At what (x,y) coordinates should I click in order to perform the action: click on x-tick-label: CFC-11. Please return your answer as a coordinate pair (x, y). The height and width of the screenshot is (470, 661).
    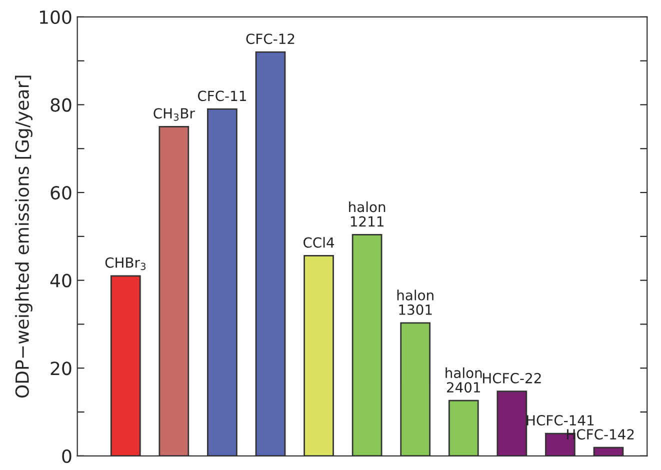
    Looking at the image, I should click on (222, 96).